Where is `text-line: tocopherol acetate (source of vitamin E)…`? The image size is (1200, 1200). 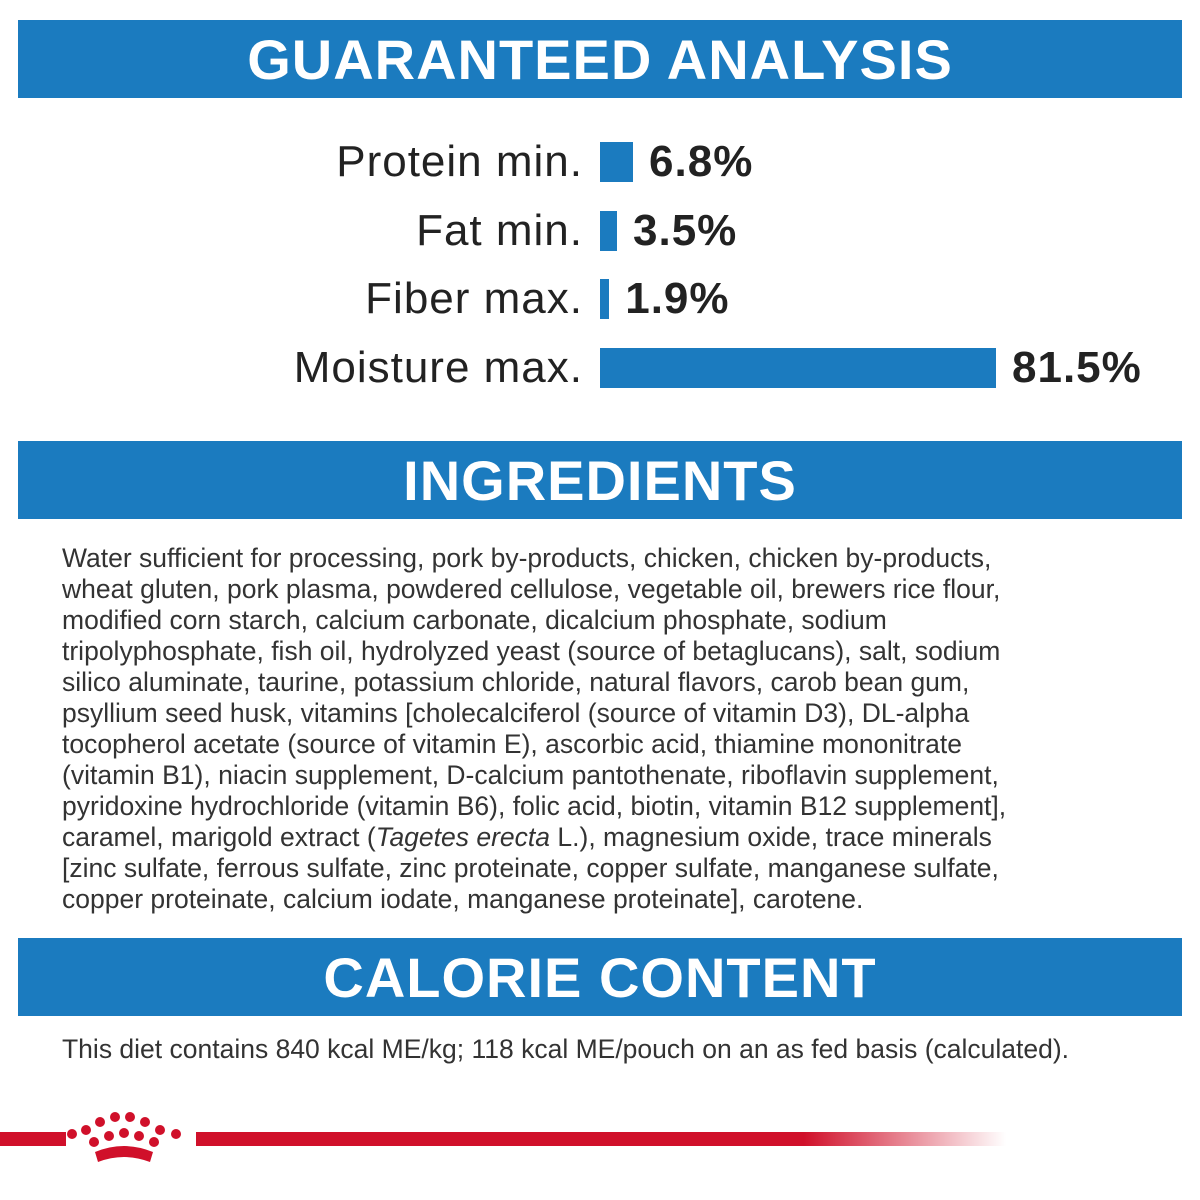
text-line: tocopherol acetate (source of vitamin E)… is located at coordinates (512, 744).